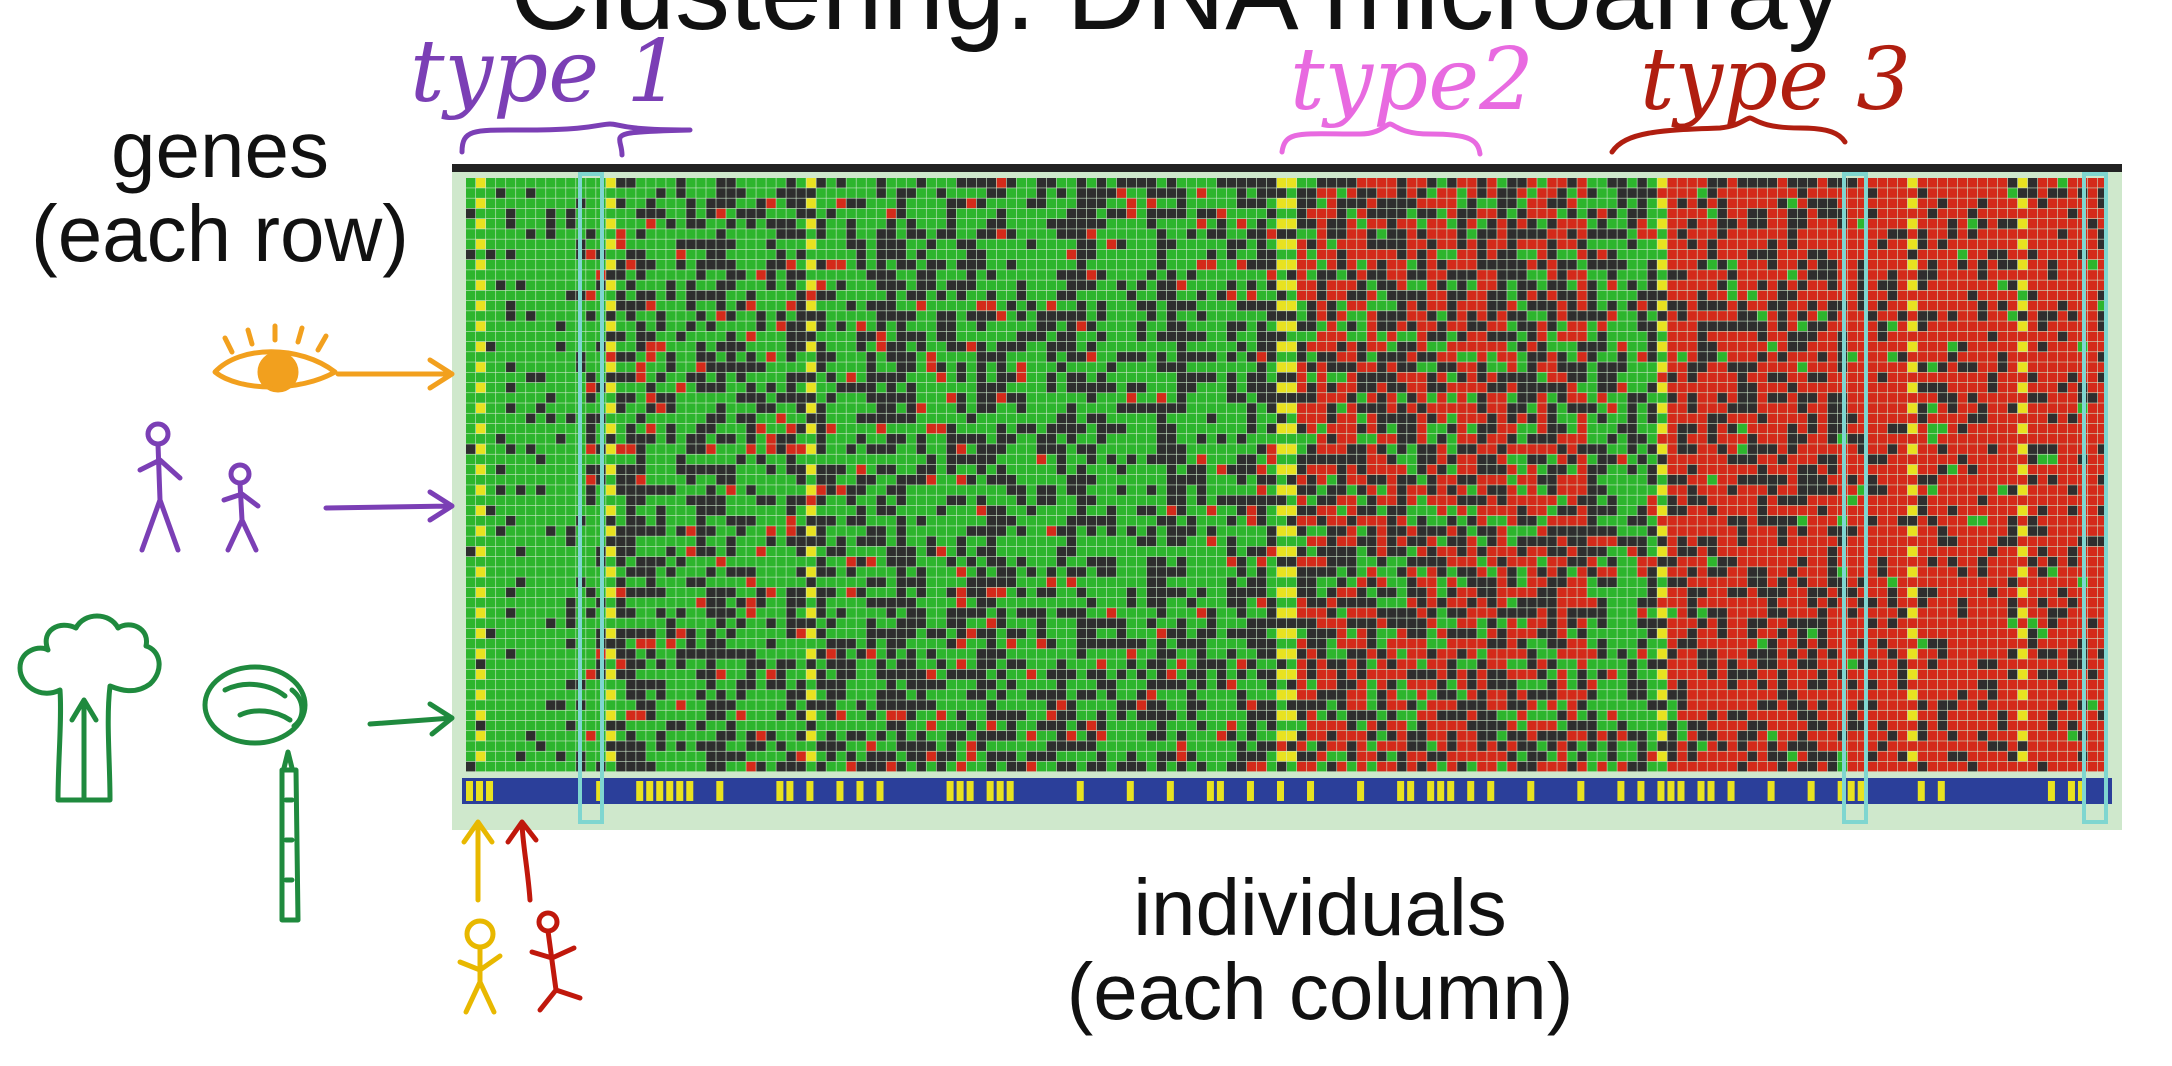 This screenshot has height=1066, width=2172. What do you see at coordinates (1412, 80) in the screenshot?
I see `type2-label: type2` at bounding box center [1412, 80].